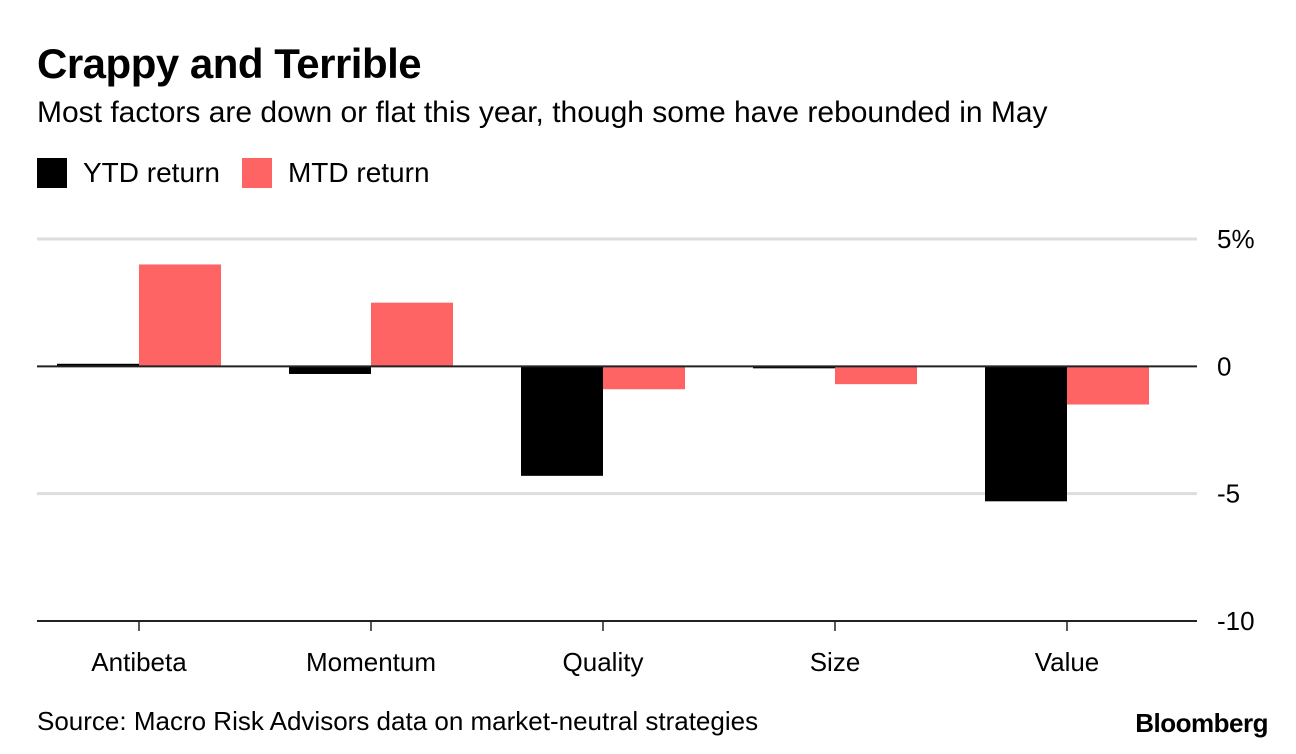 Image resolution: width=1296 pixels, height=754 pixels. What do you see at coordinates (1236, 621) in the screenshot?
I see `y-tick-label: -10` at bounding box center [1236, 621].